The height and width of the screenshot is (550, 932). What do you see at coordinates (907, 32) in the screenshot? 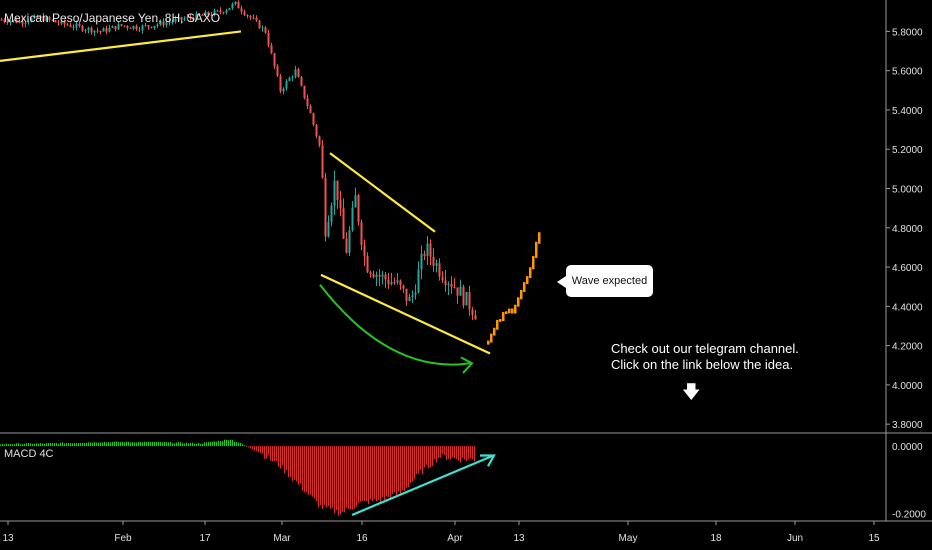
I see `price-tick-label: 5.8000` at bounding box center [907, 32].